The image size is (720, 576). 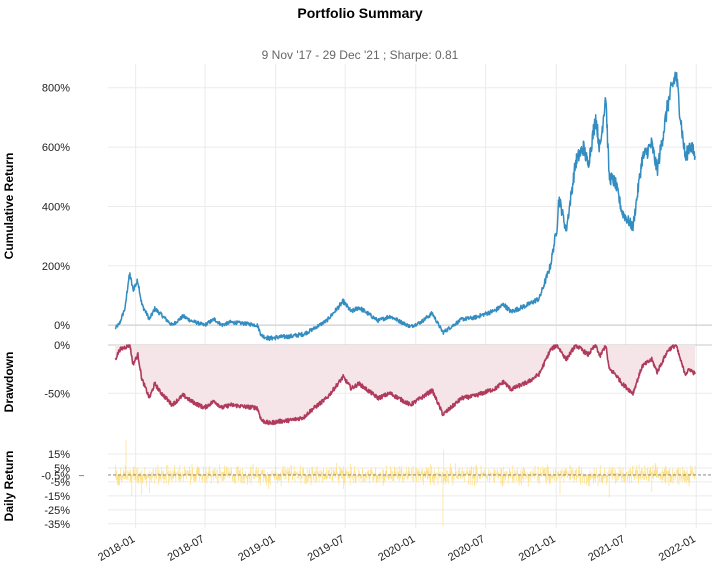 I want to click on cumulative-y-tick-label: 800%, so click(x=56, y=89).